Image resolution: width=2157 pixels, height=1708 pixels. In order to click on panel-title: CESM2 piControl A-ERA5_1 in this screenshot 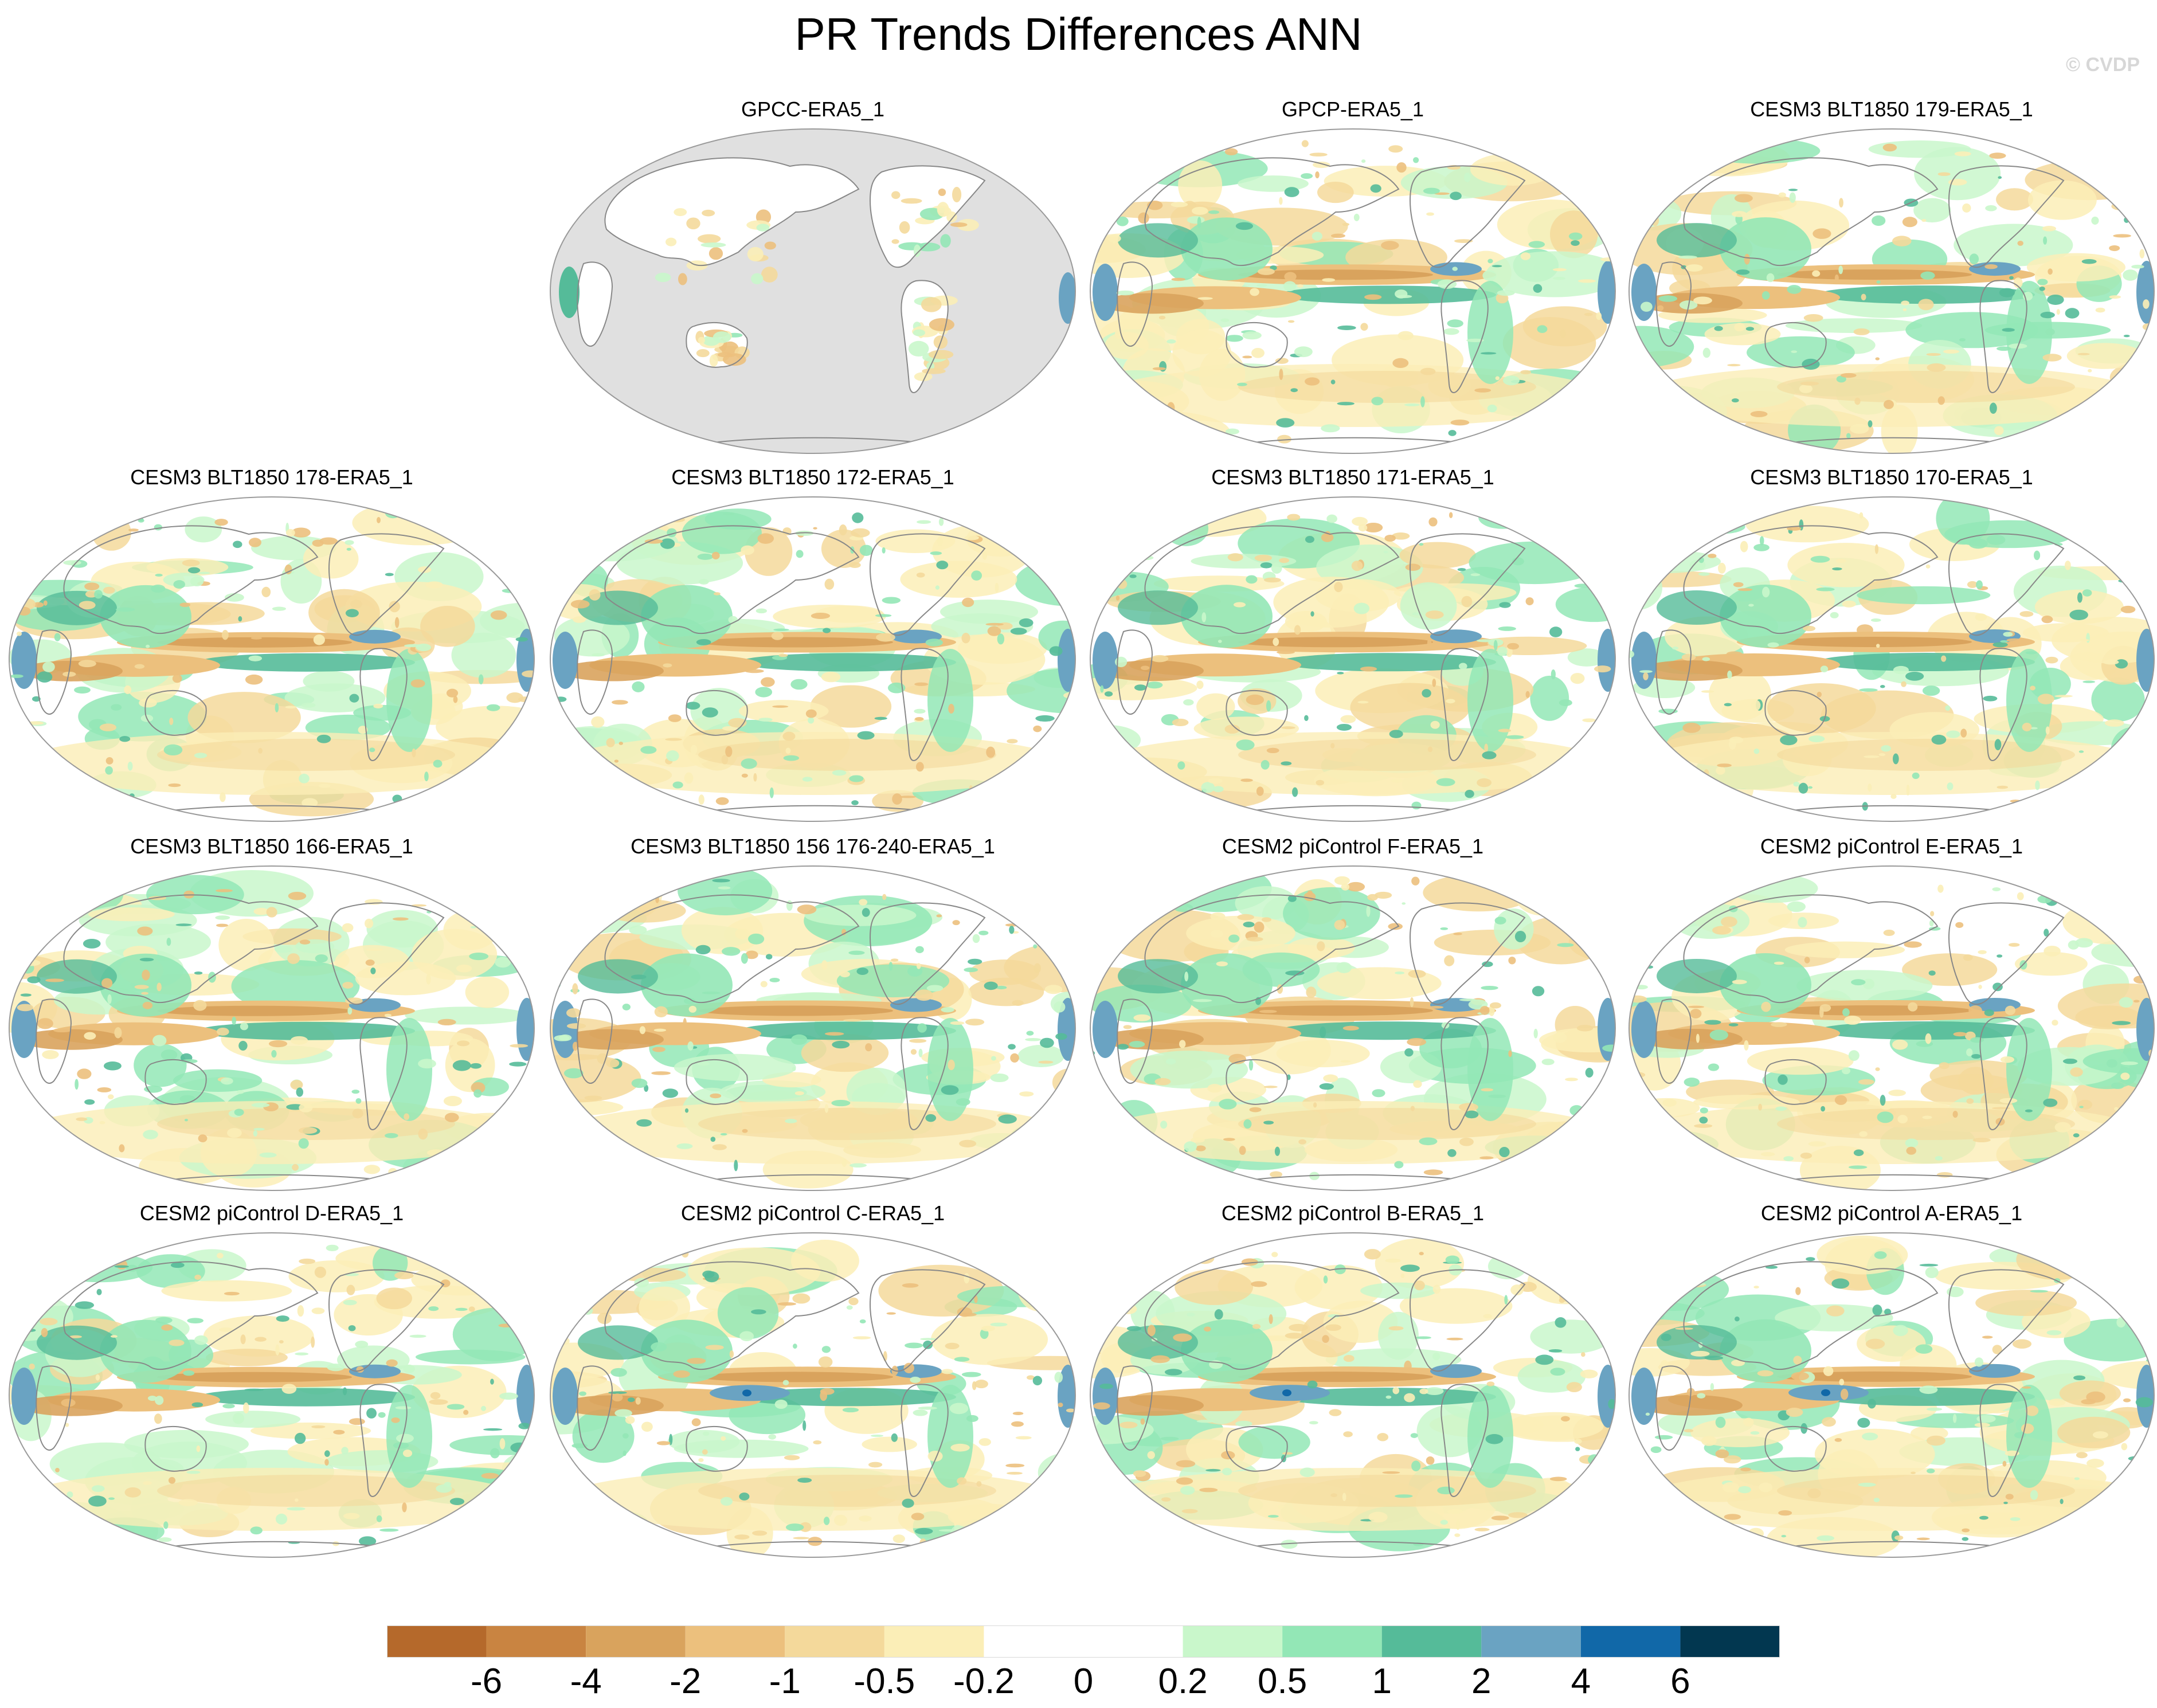, I will do `click(1891, 1213)`.